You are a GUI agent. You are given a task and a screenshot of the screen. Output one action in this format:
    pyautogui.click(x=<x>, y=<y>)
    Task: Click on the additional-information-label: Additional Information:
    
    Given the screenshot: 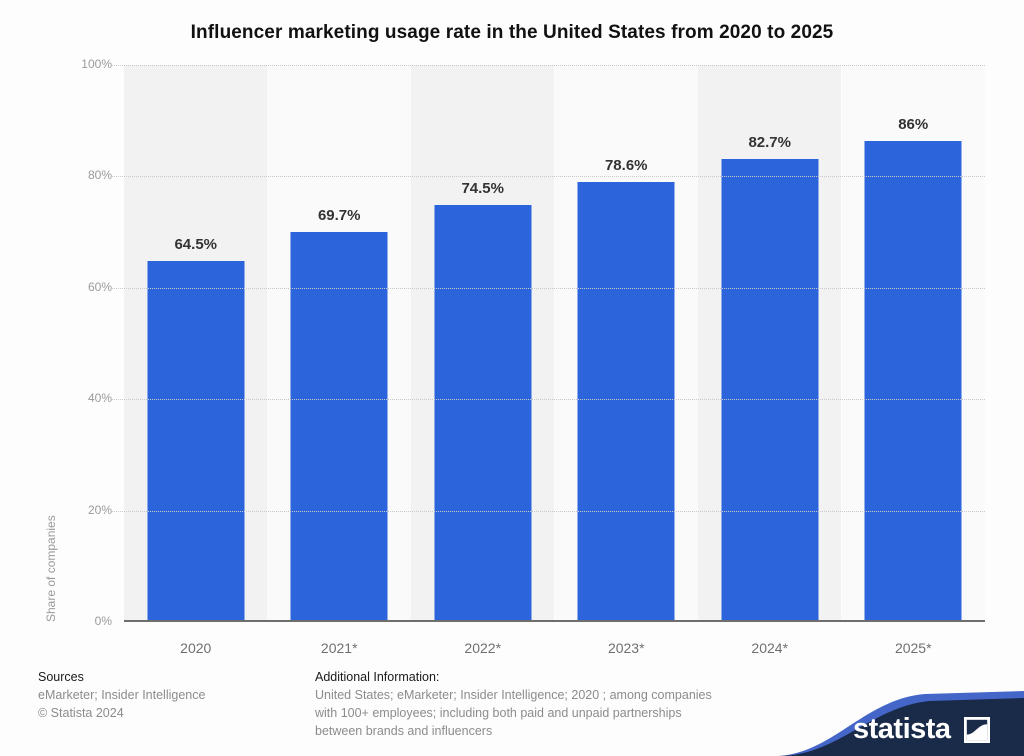 What is the action you would take?
    pyautogui.click(x=377, y=677)
    